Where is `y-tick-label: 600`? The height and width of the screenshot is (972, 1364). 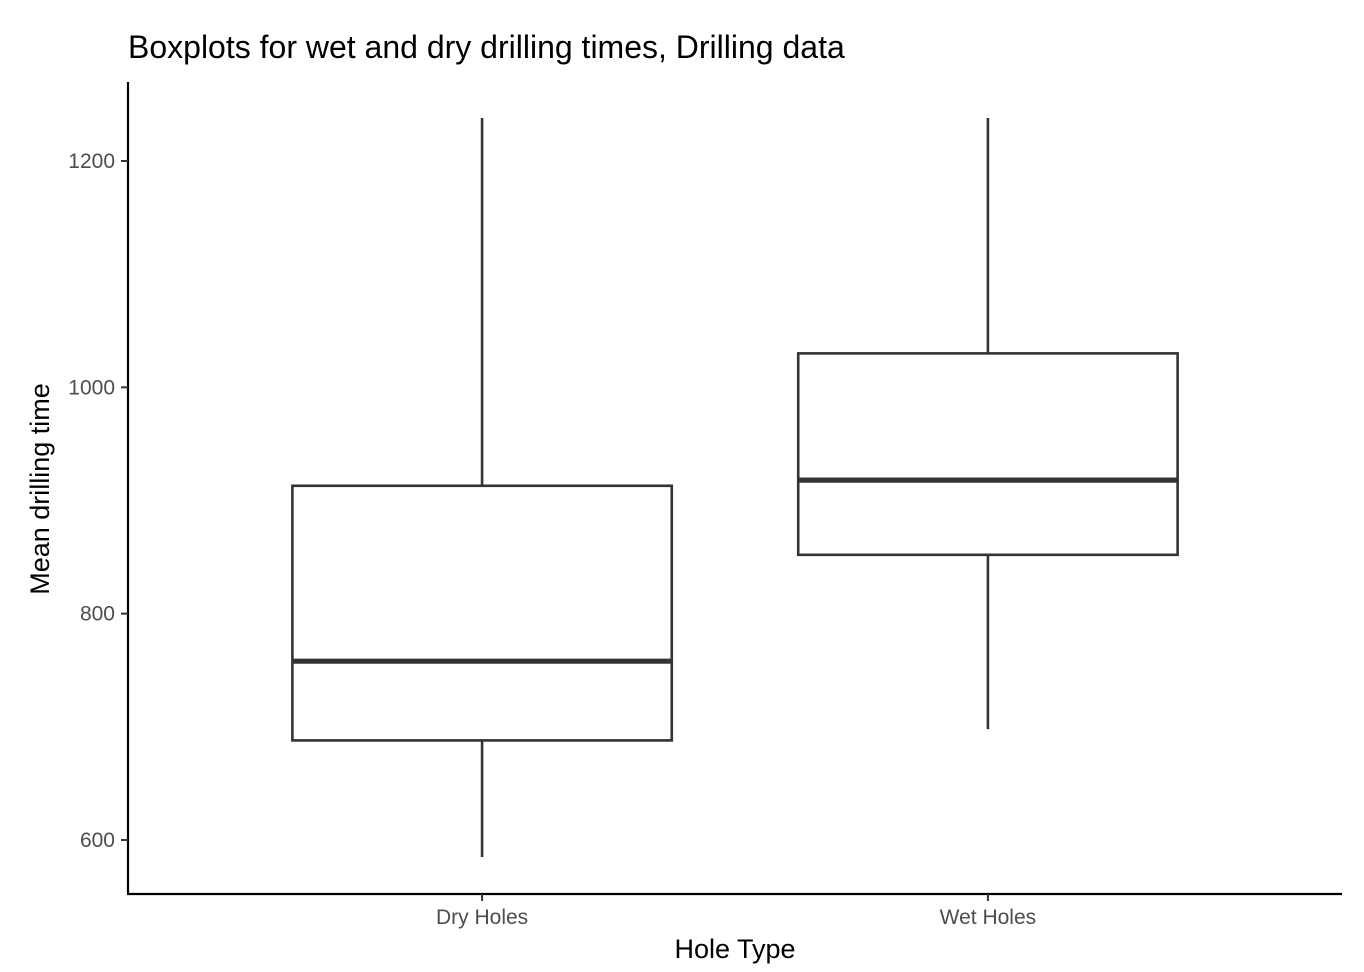 y-tick-label: 600 is located at coordinates (97, 840).